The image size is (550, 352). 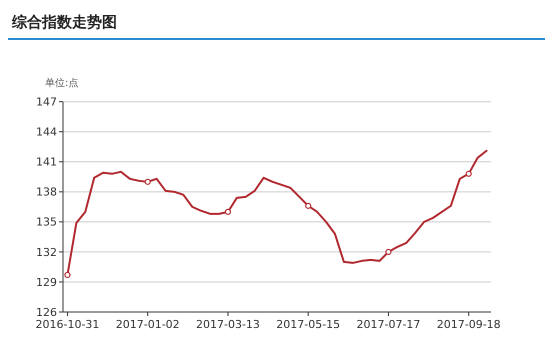 What do you see at coordinates (46, 282) in the screenshot?
I see `y-tick-label: 129` at bounding box center [46, 282].